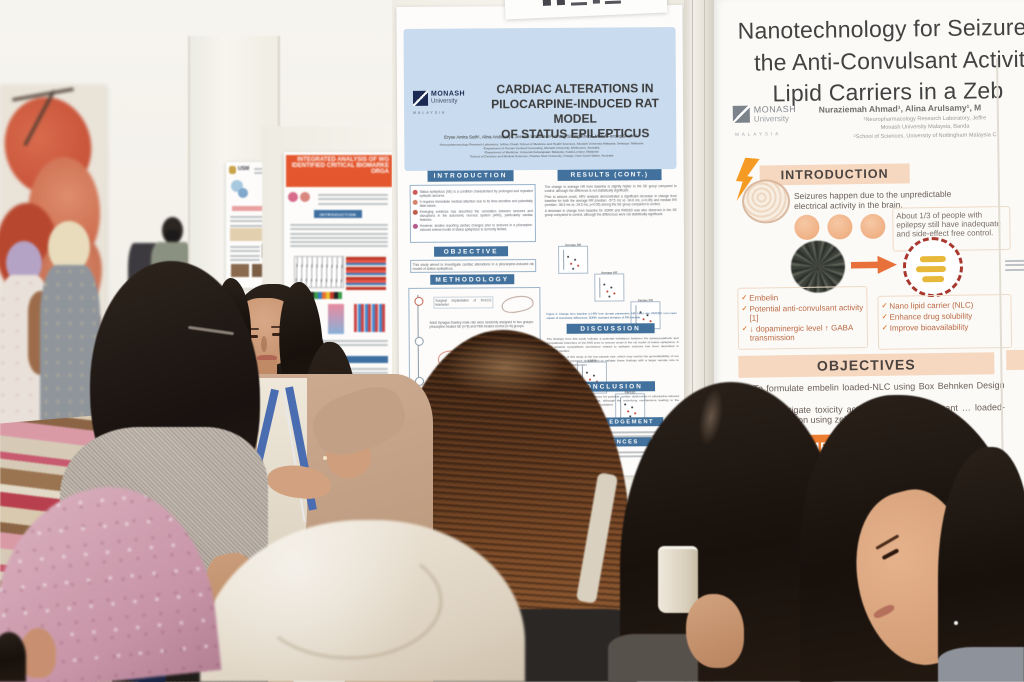 This screenshot has width=1024, height=682. Describe the element at coordinates (981, 664) in the screenshot. I see `viewer-b-shoulder` at that location.